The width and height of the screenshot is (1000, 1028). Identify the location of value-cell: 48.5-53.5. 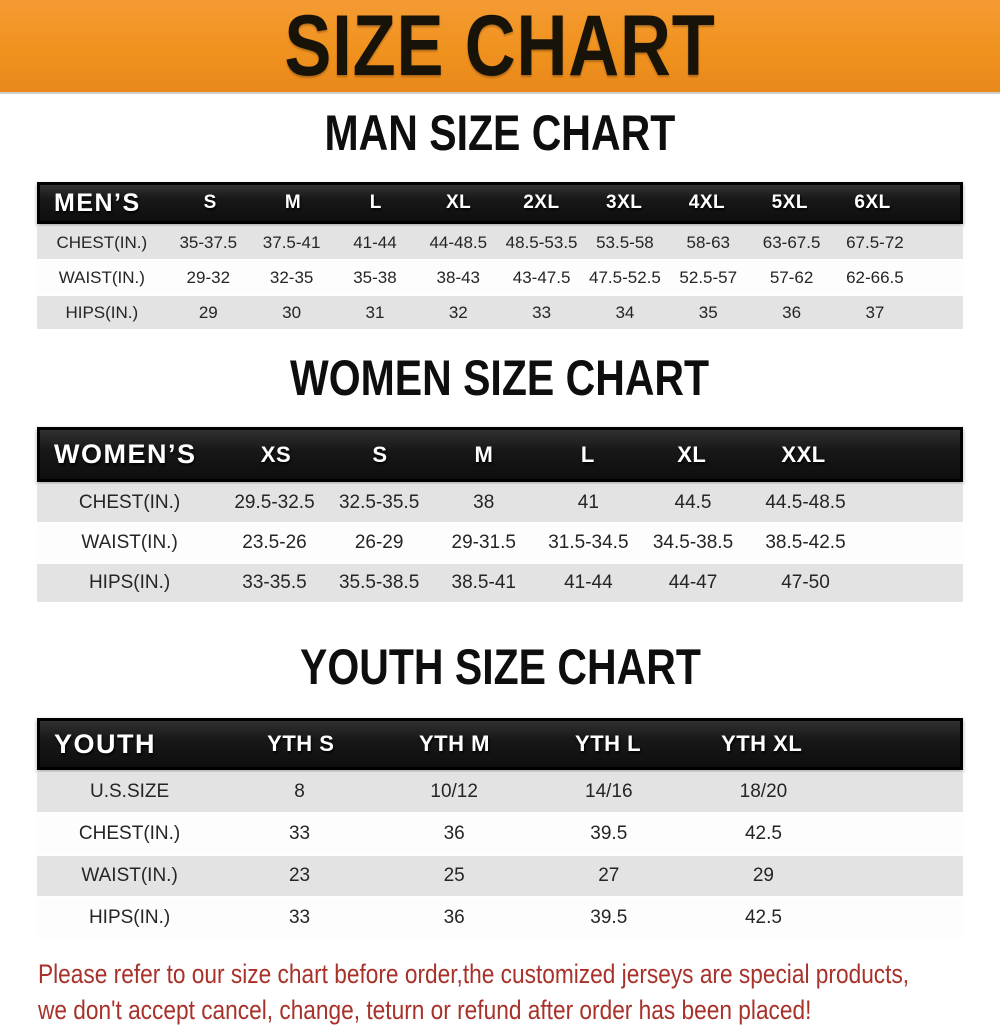
(541, 242).